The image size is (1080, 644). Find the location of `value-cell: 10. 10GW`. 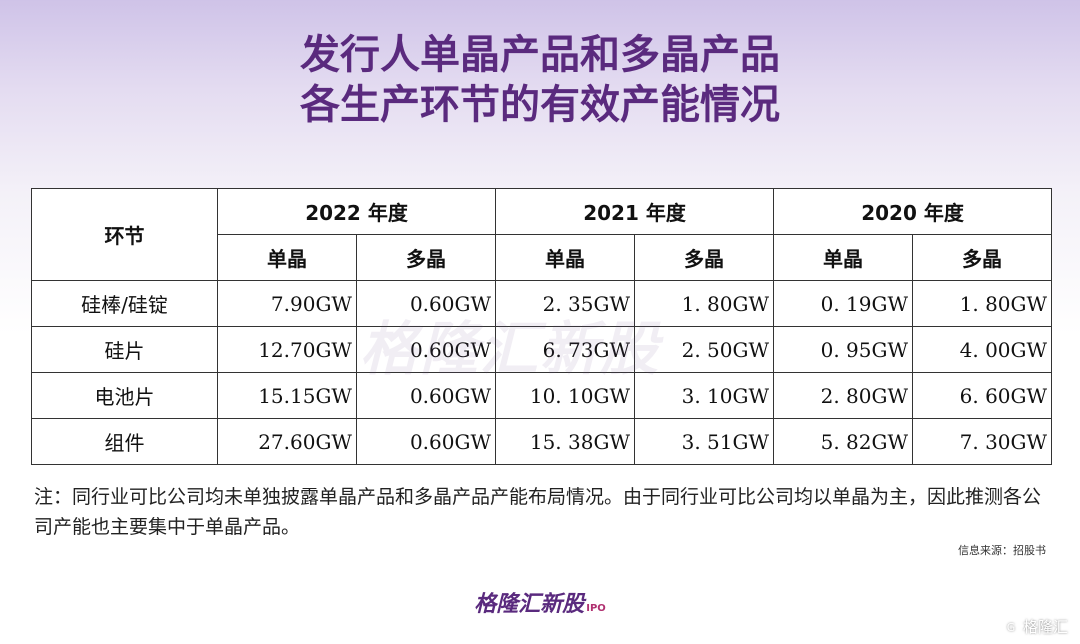

value-cell: 10. 10GW is located at coordinates (565, 395).